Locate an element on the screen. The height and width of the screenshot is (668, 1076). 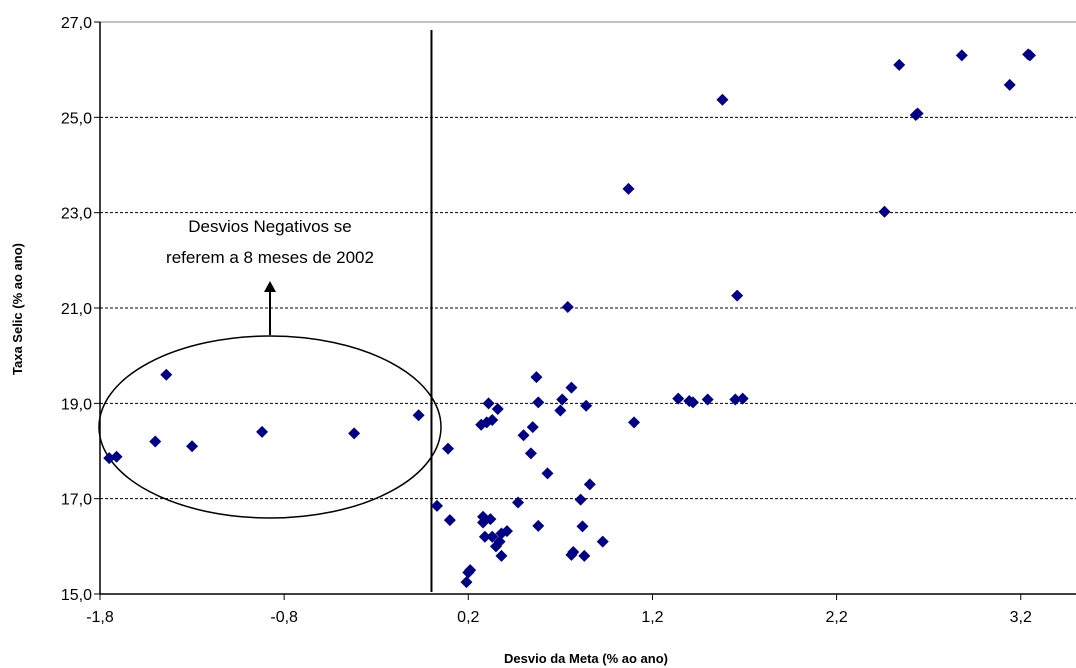
x-tick-label-4: 2,2 is located at coordinates (836, 617).